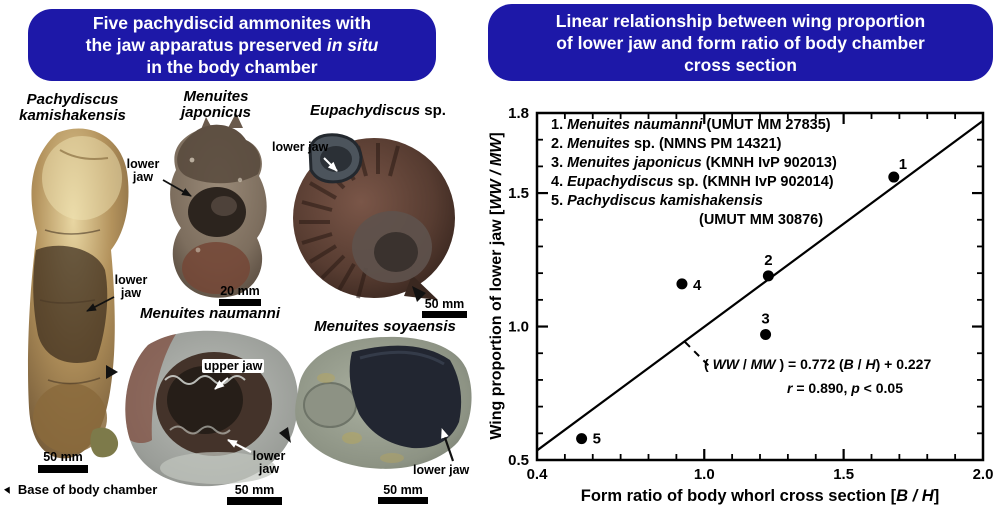 Image resolution: width=1000 pixels, height=521 pixels. I want to click on base-marker-naumanni, so click(112, 372).